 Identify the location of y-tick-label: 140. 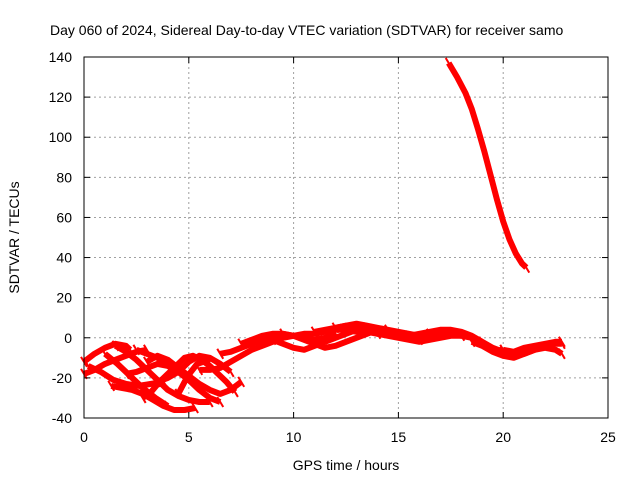
(61, 57).